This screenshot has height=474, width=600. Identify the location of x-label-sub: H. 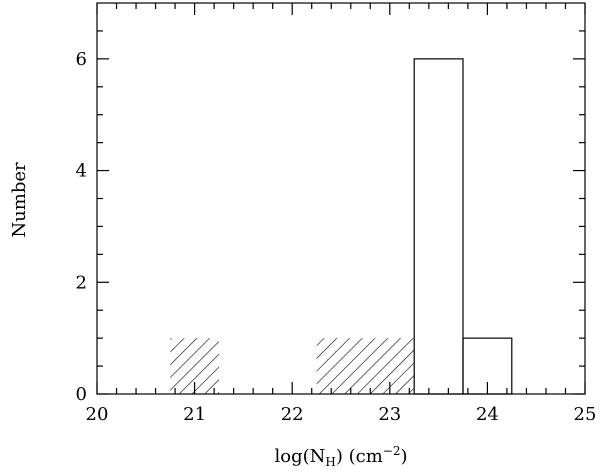
(330, 462).